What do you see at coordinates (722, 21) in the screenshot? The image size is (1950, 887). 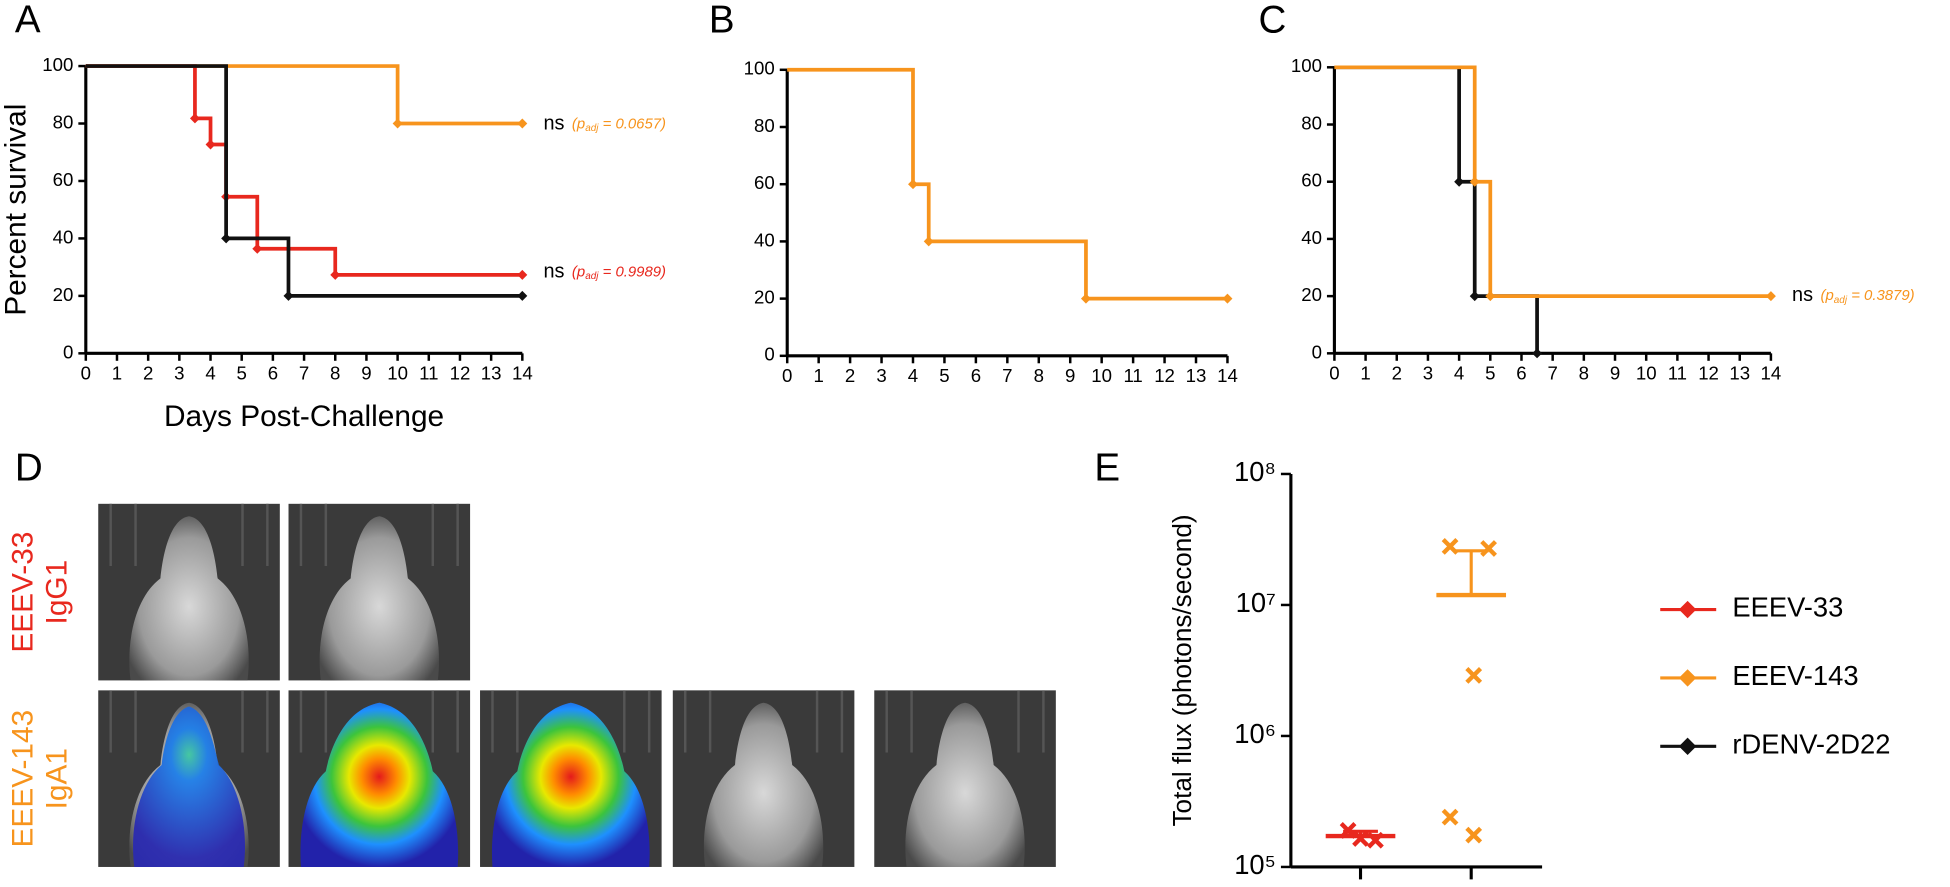 I see `panel-label: B` at bounding box center [722, 21].